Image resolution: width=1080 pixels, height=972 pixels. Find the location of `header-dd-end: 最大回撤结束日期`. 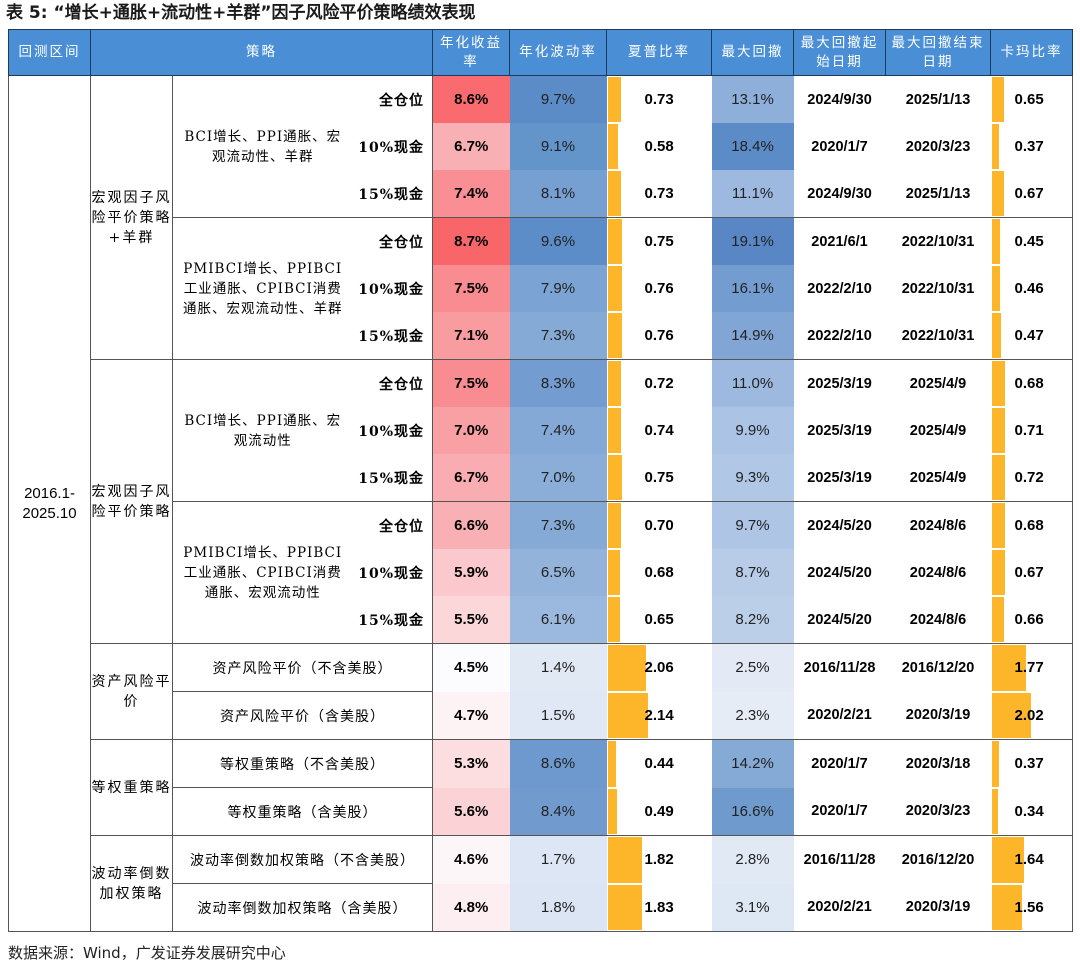

header-dd-end: 最大回撤结束日期 is located at coordinates (938, 52).